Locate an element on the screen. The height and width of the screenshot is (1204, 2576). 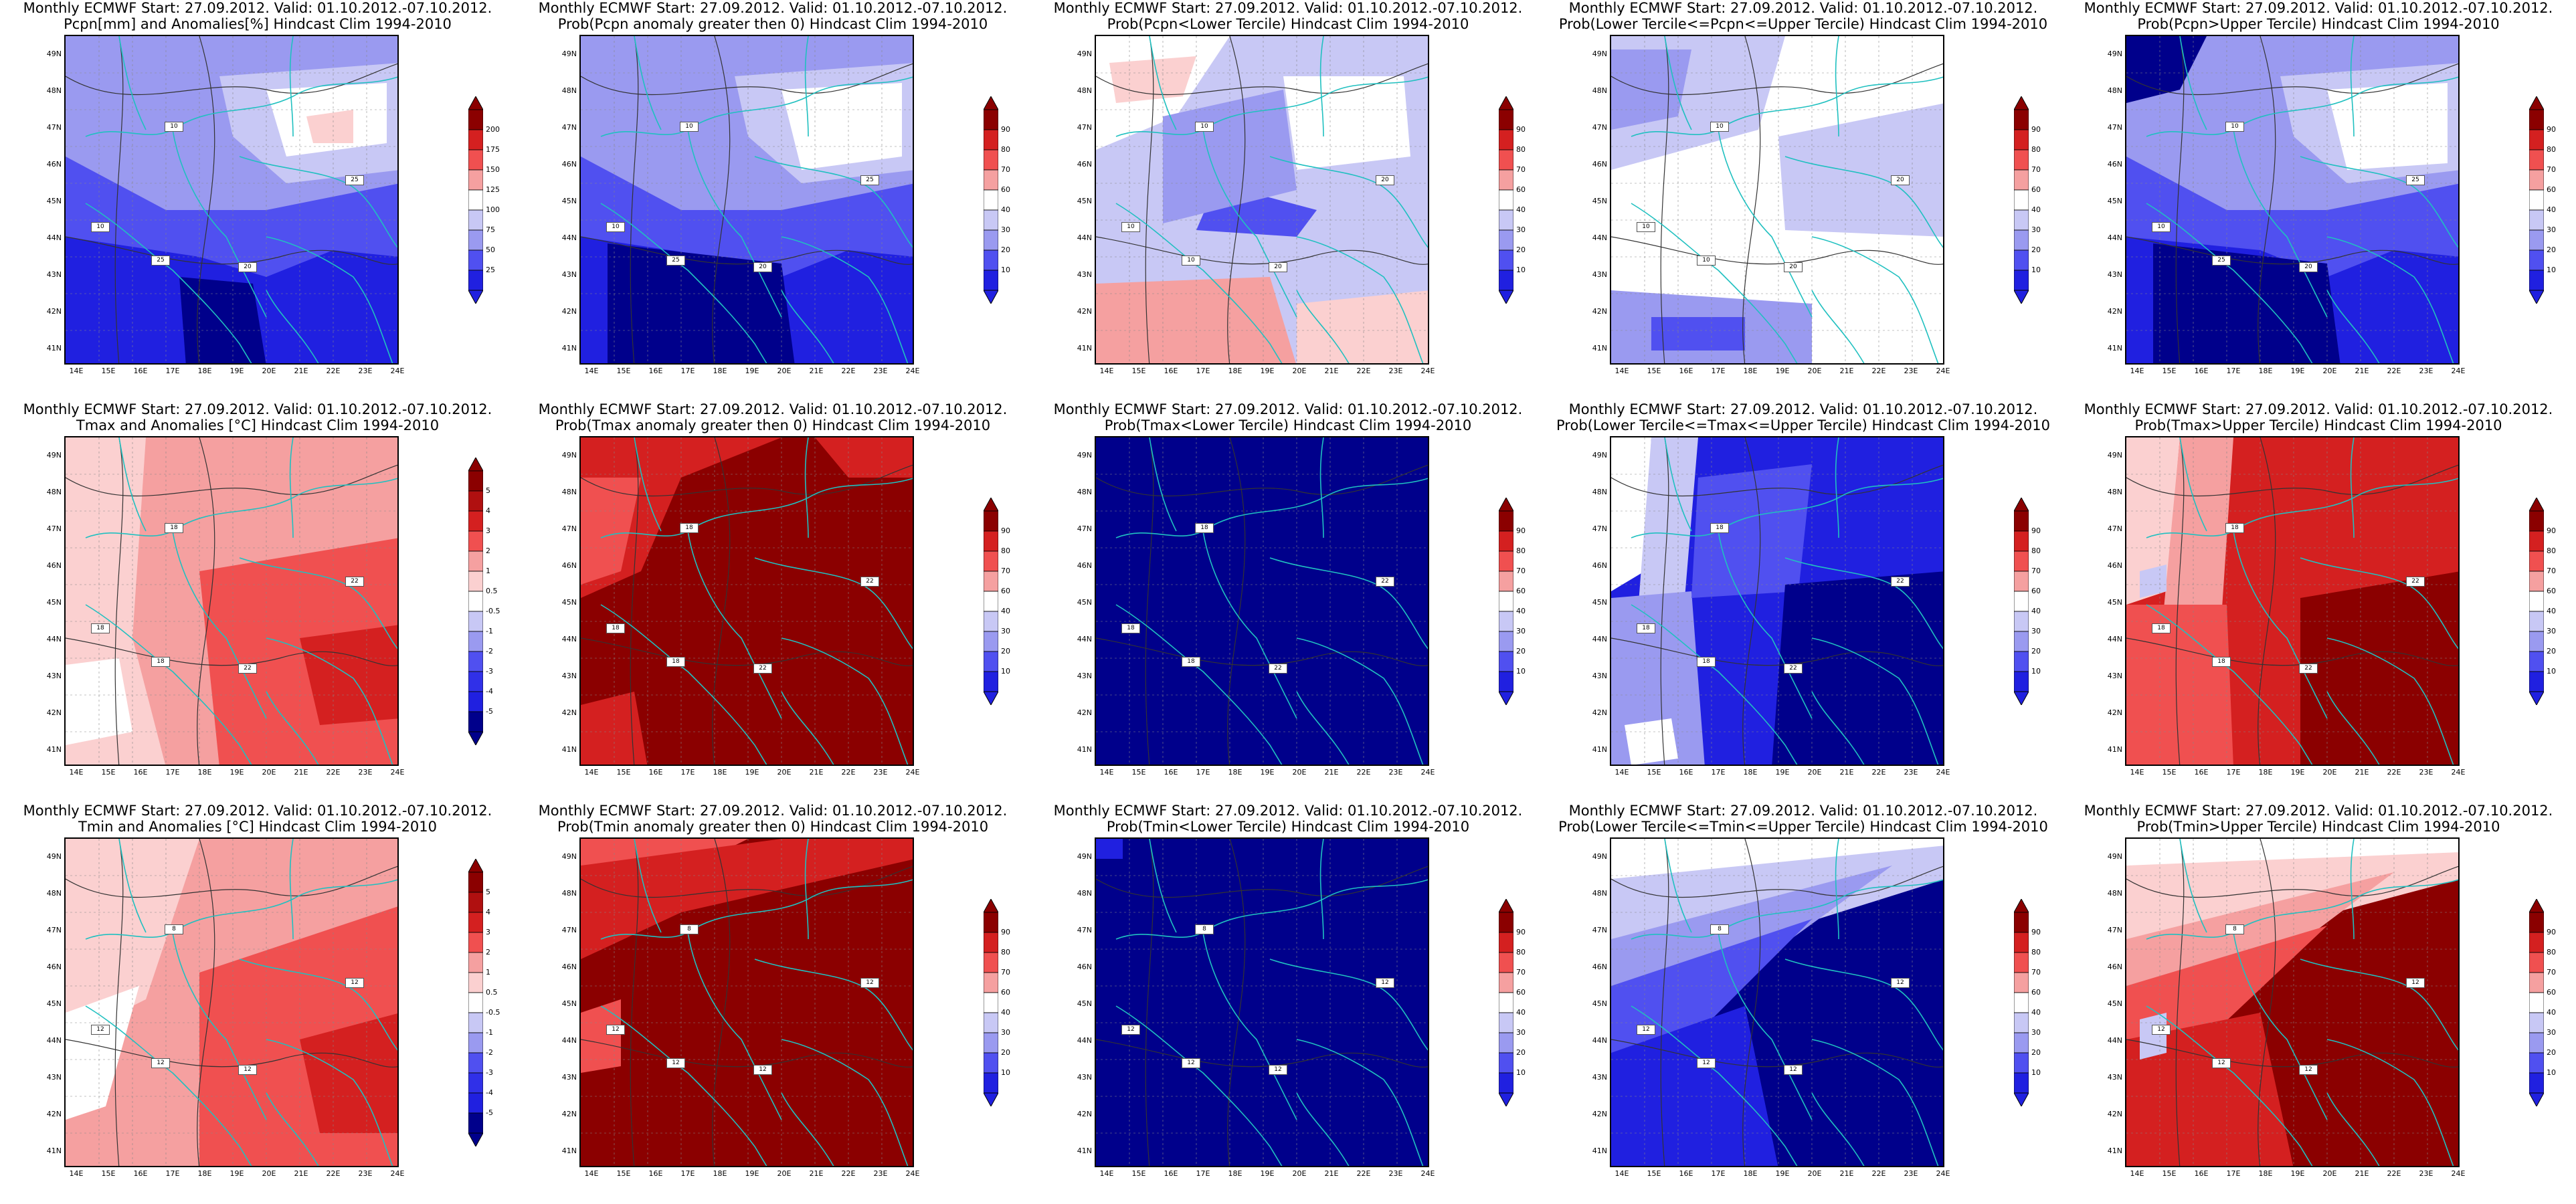
colorbar-tick-label: 60 is located at coordinates (1521, 189).